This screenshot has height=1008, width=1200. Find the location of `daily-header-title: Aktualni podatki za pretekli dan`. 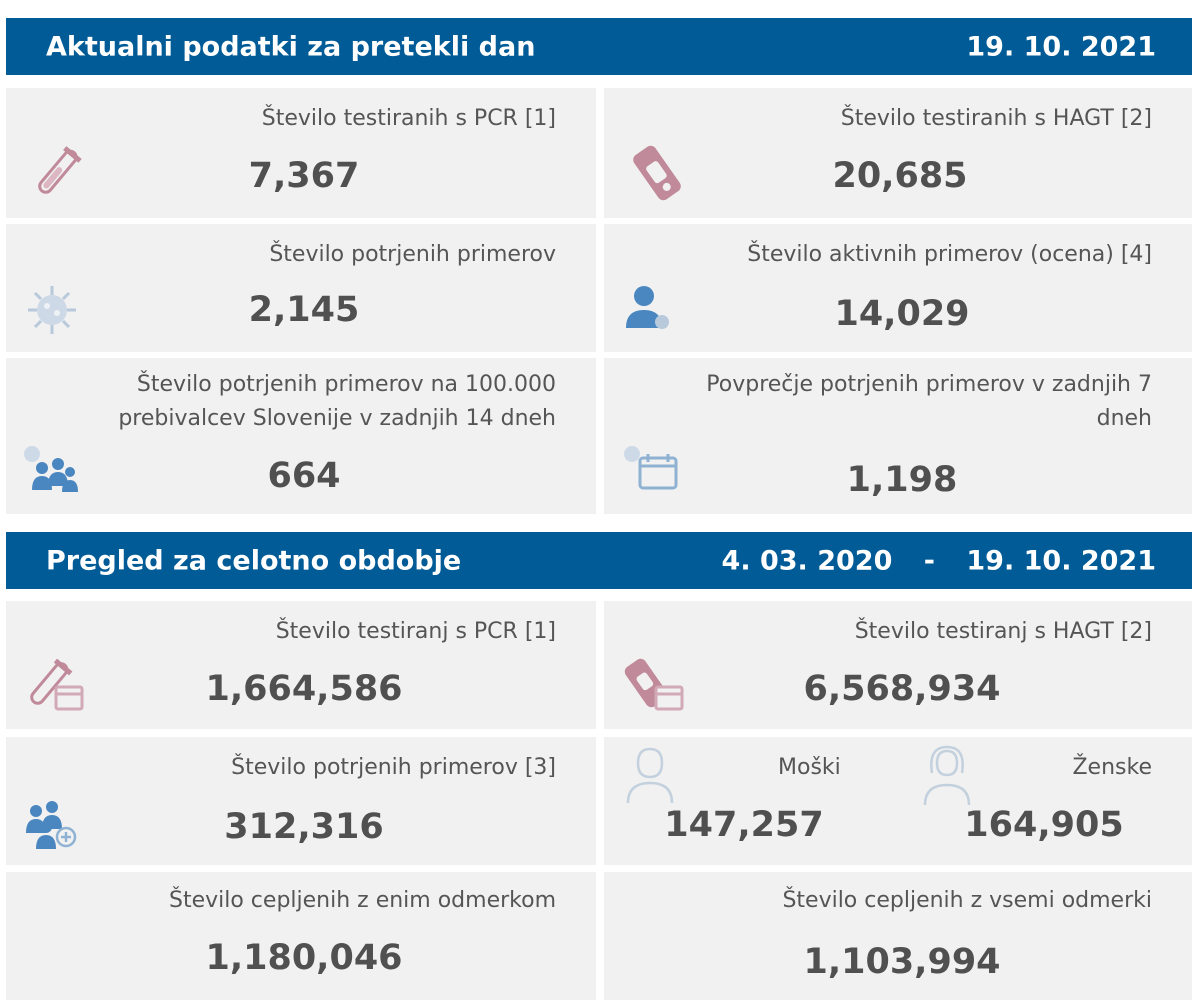

daily-header-title: Aktualni podatki za pretekli dan is located at coordinates (291, 46).